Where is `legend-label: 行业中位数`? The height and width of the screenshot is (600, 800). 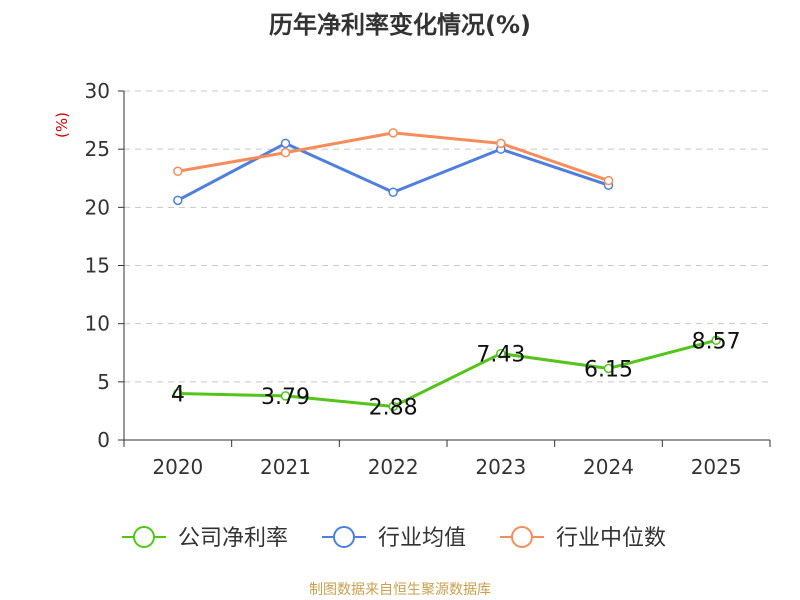 legend-label: 行业中位数 is located at coordinates (611, 538).